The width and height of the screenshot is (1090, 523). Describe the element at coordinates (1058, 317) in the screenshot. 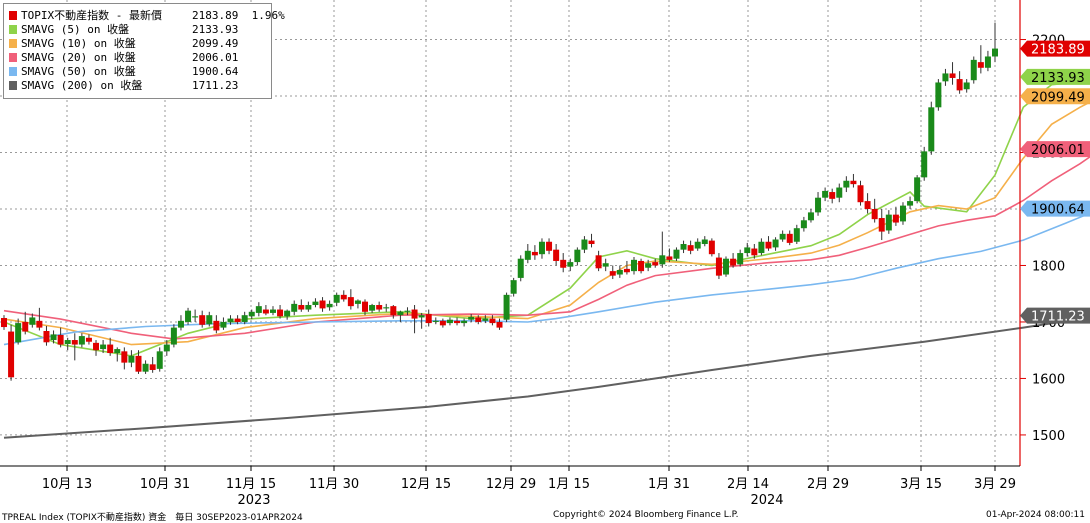

I see `price-tag-label: 1711.23` at that location.